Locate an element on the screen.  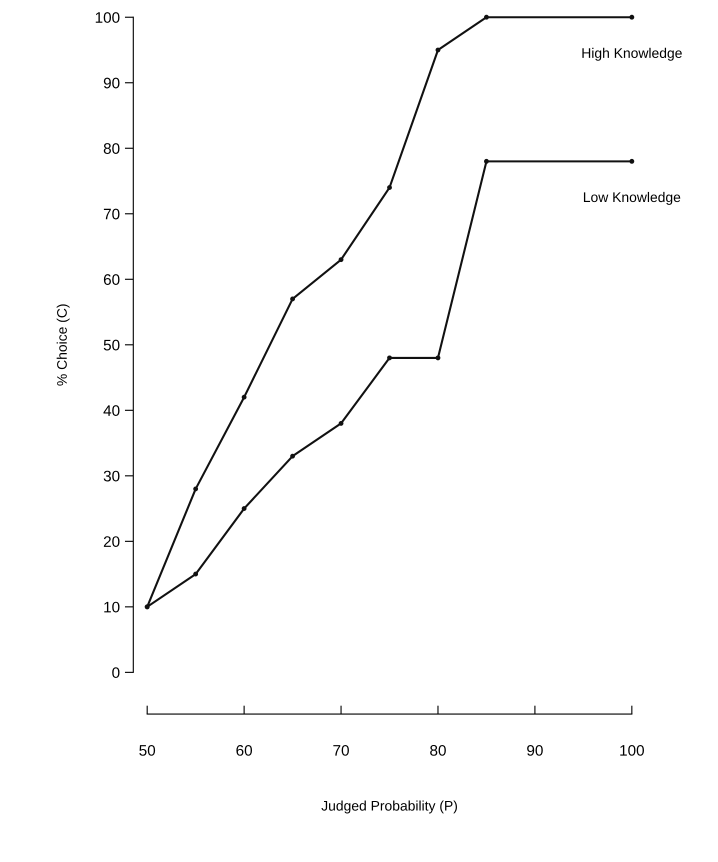
y-tick-label: 90 is located at coordinates (112, 83).